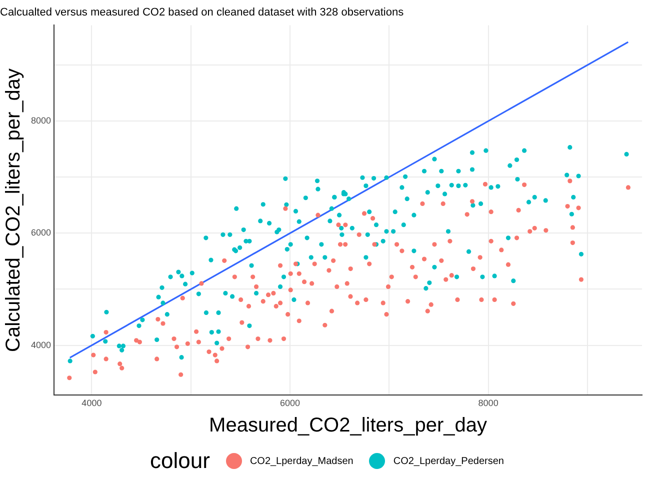  I want to click on x-axis-title: Measured_CO2_liters_per_day, so click(348, 425).